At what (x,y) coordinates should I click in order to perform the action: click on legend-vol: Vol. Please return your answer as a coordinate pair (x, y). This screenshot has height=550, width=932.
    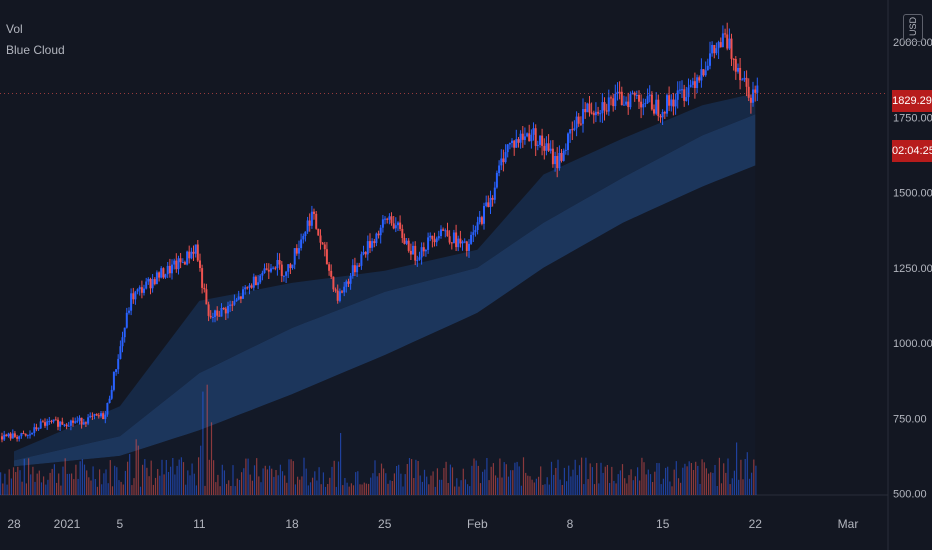
    Looking at the image, I should click on (14, 29).